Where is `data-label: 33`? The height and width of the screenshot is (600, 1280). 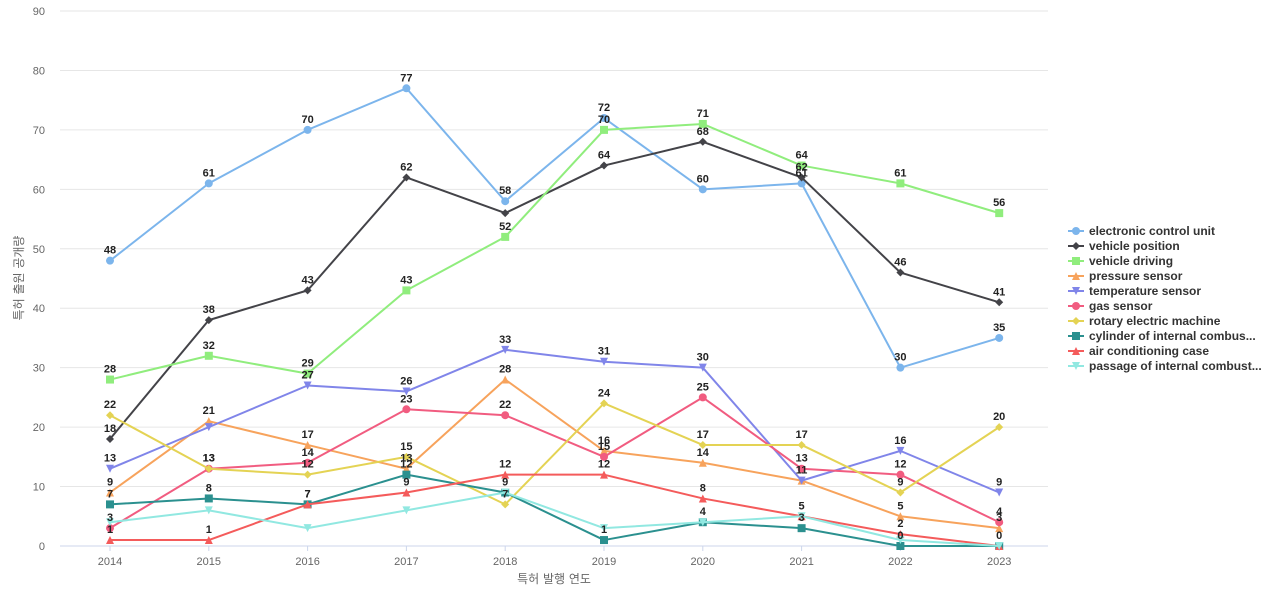
data-label: 33 is located at coordinates (505, 340).